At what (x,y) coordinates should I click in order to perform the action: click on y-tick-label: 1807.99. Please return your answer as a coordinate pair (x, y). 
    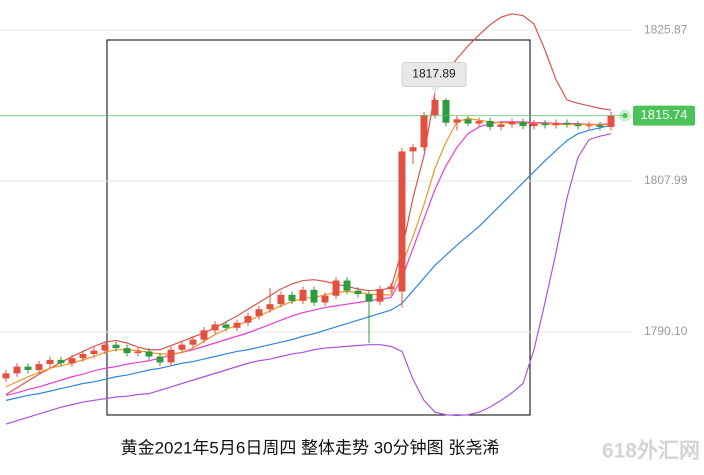
    Looking at the image, I should click on (666, 180).